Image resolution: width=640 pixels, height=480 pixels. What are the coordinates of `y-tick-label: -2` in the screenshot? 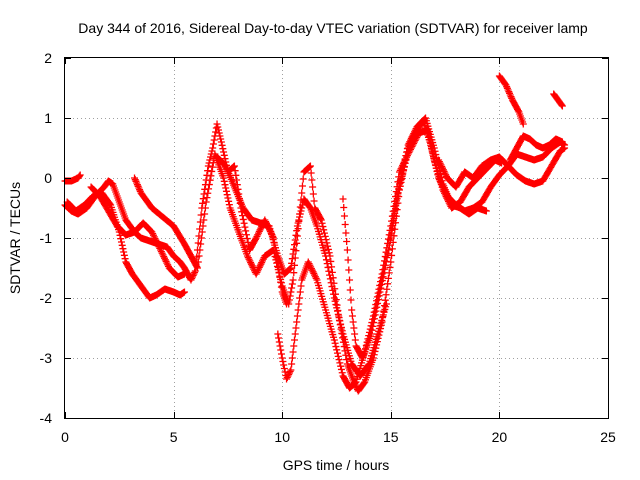 It's located at (46, 298).